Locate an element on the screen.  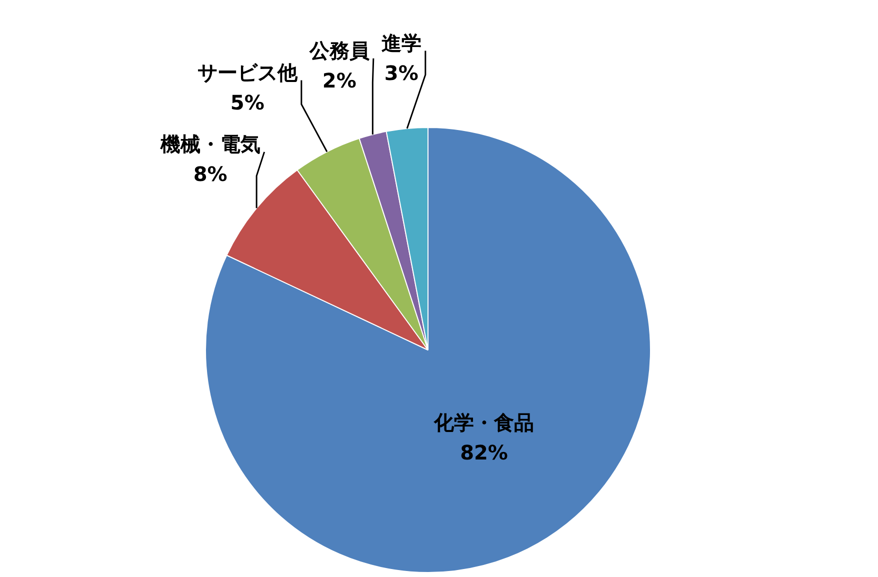
slice-label: 機械・電気 is located at coordinates (209, 144).